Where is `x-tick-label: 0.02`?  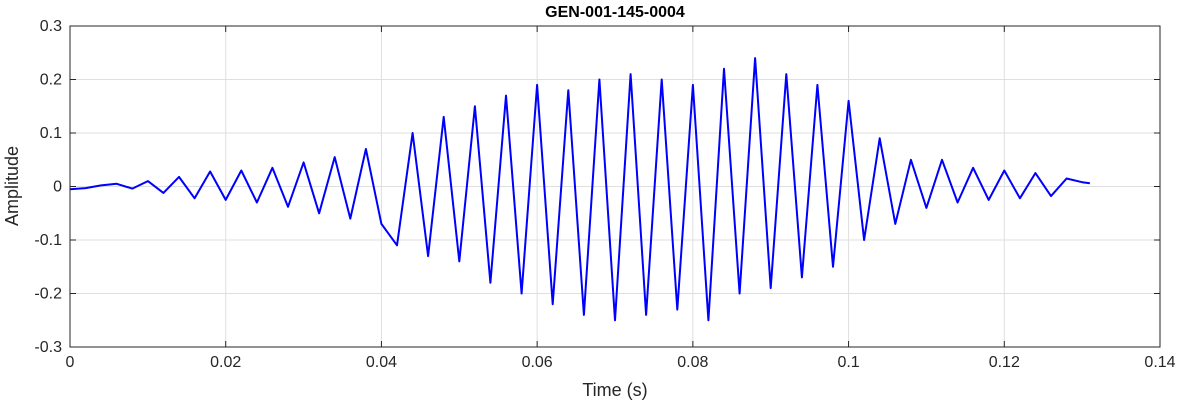 x-tick-label: 0.02 is located at coordinates (225, 362).